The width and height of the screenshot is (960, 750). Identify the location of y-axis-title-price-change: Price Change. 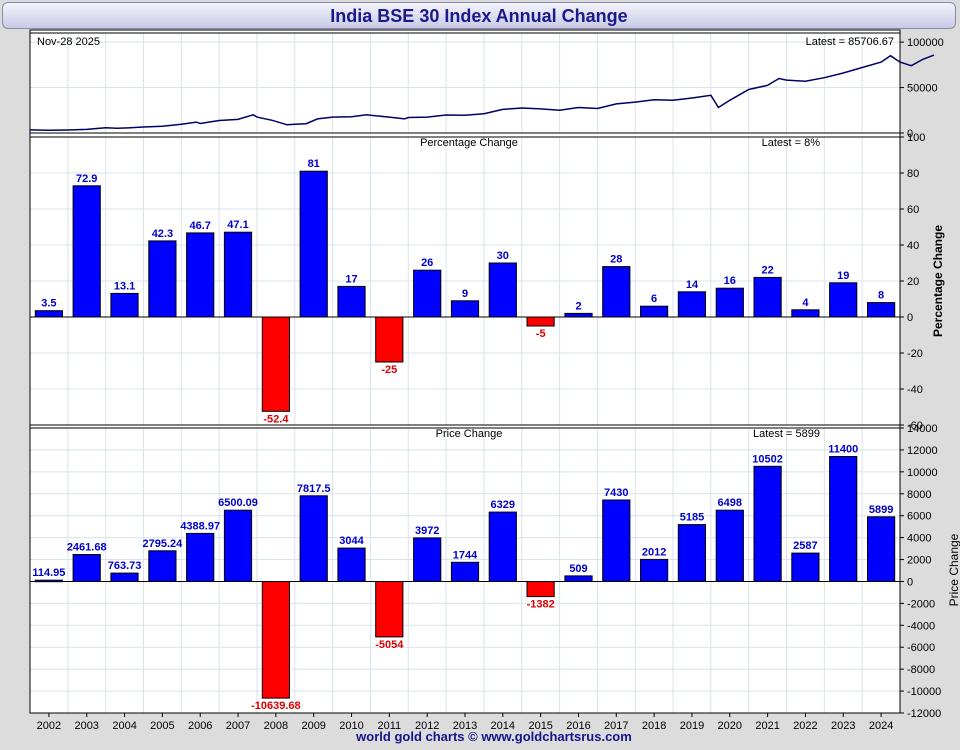
(953, 569).